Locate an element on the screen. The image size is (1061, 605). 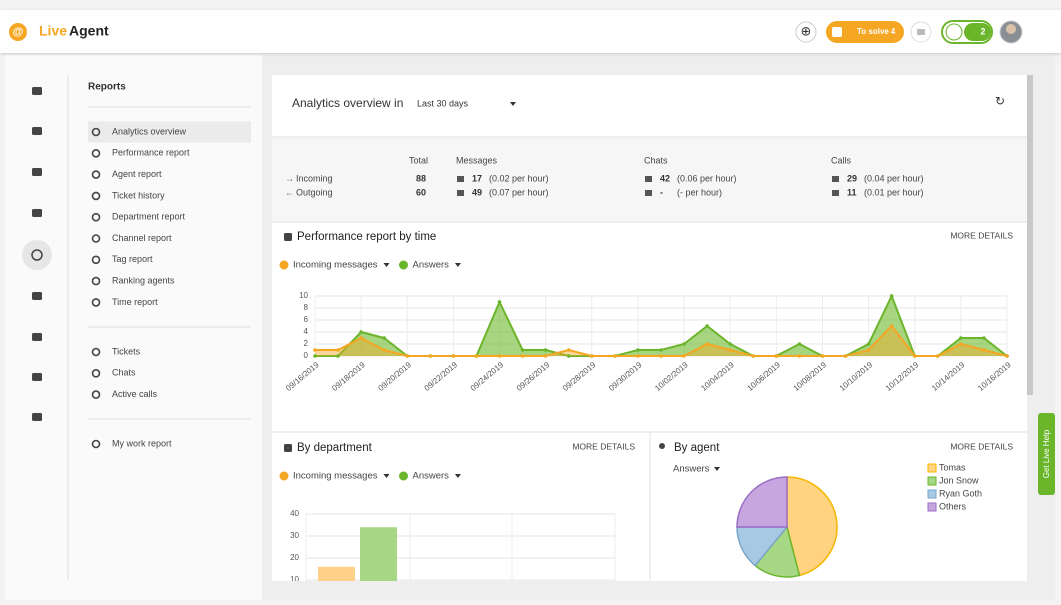
menu-item: Department report is located at coordinates (149, 217).